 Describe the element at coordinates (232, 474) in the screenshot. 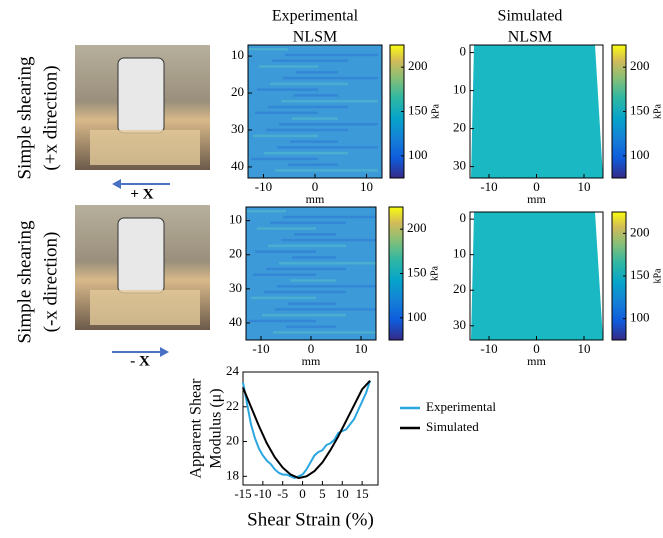

I see `y-tick-label: 18` at that location.